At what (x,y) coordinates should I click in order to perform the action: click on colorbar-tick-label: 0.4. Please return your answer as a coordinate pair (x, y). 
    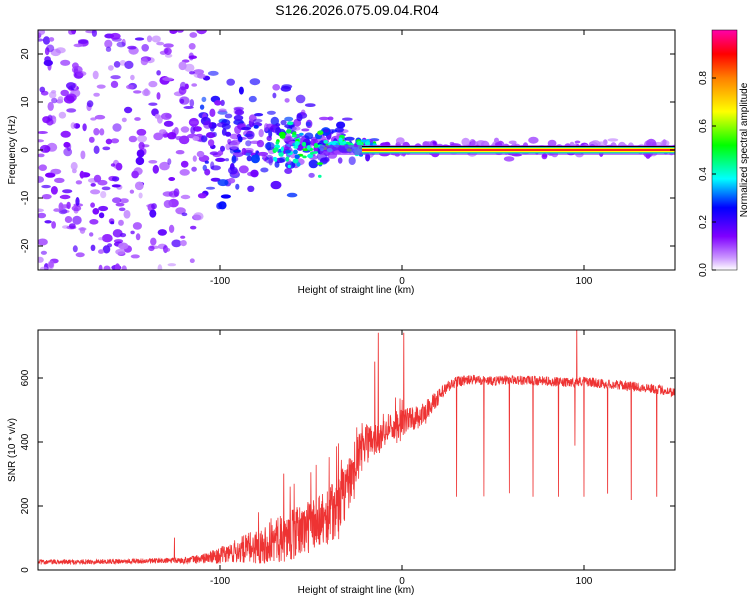
    Looking at the image, I should click on (703, 174).